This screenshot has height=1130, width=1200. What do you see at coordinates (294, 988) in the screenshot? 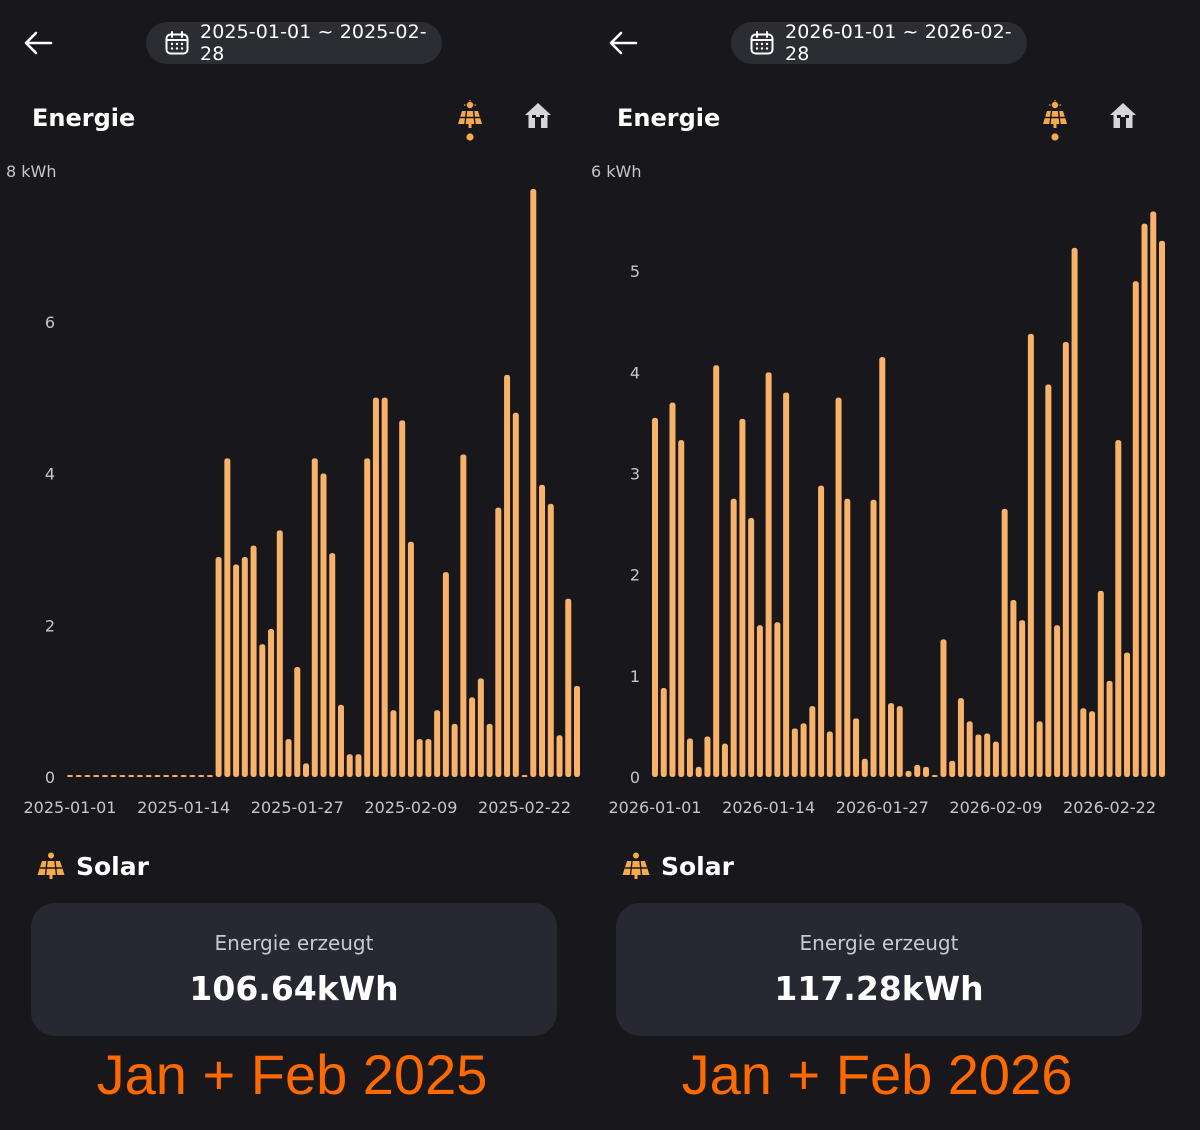
I see `energy-produced-value: 106.64kWh` at bounding box center [294, 988].